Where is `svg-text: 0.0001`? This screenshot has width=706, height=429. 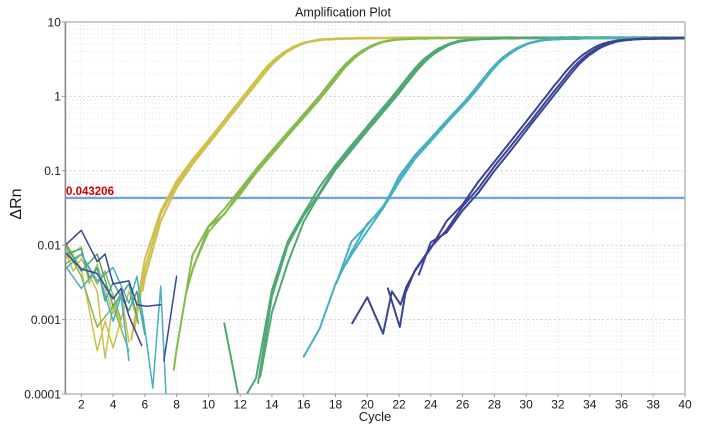
svg-text: 0.0001 is located at coordinates (42, 394).